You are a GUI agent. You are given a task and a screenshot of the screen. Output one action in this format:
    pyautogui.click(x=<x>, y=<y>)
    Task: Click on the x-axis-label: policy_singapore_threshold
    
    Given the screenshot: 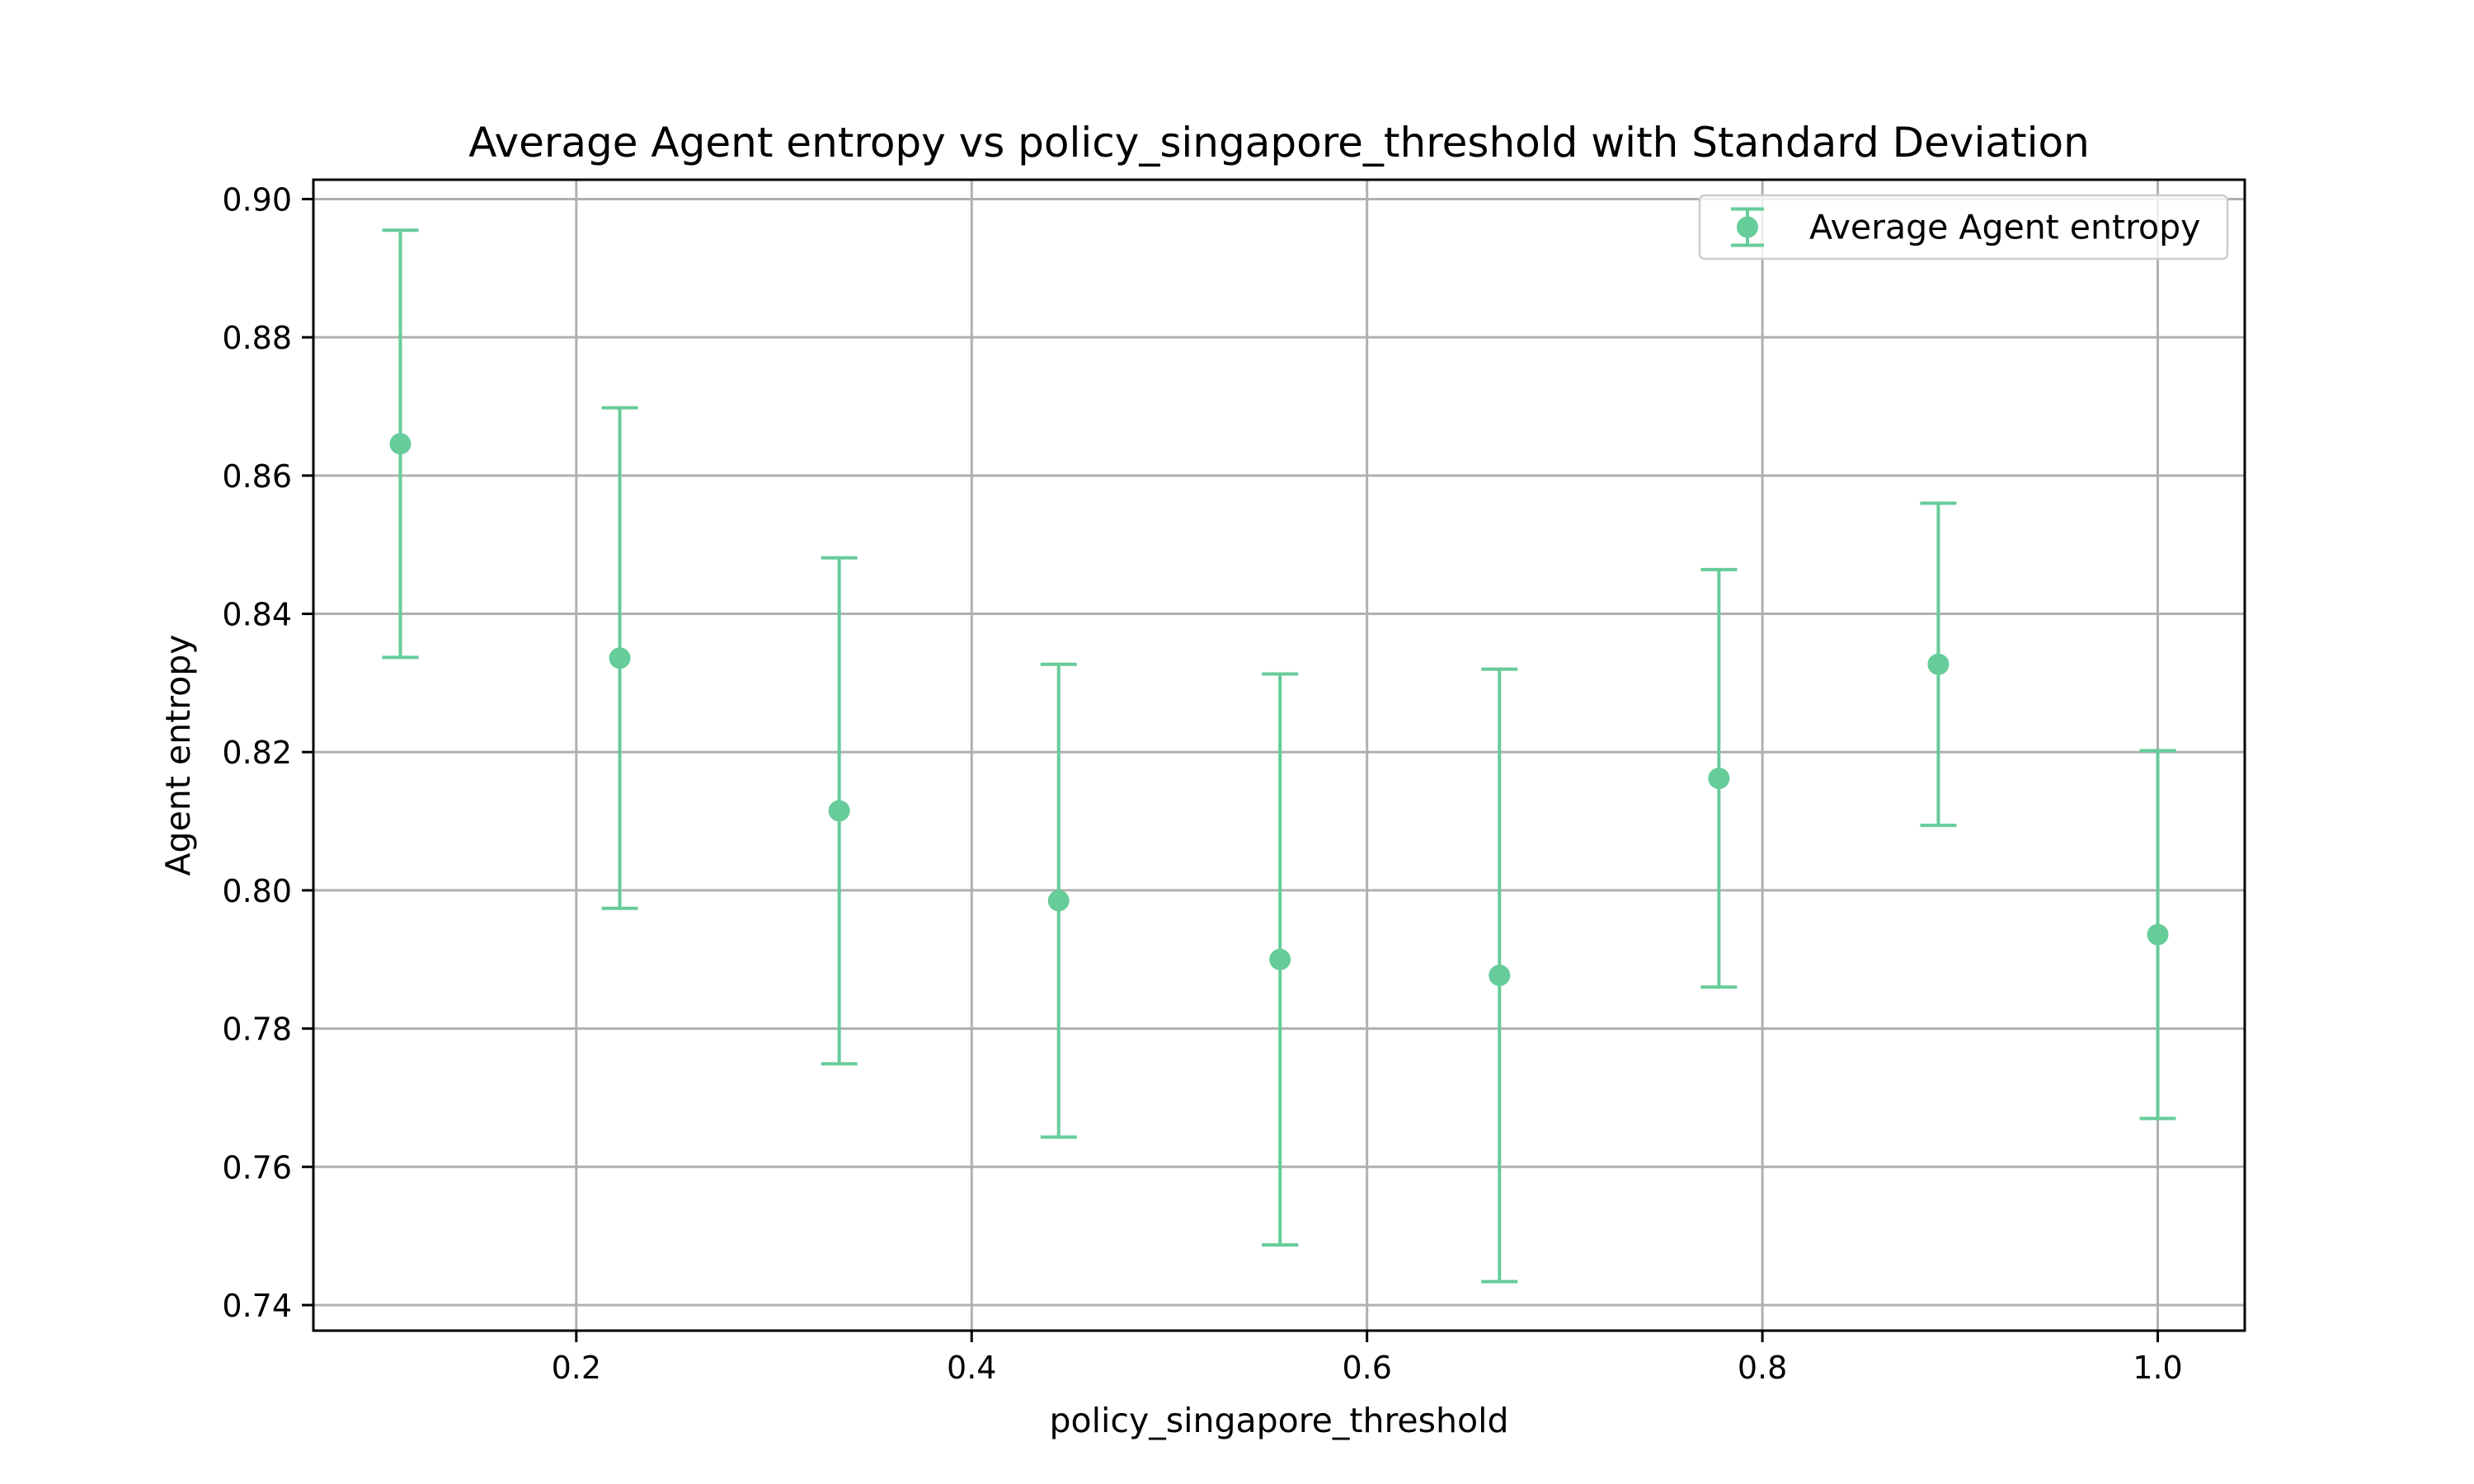 What is the action you would take?
    pyautogui.click(x=1279, y=1420)
    